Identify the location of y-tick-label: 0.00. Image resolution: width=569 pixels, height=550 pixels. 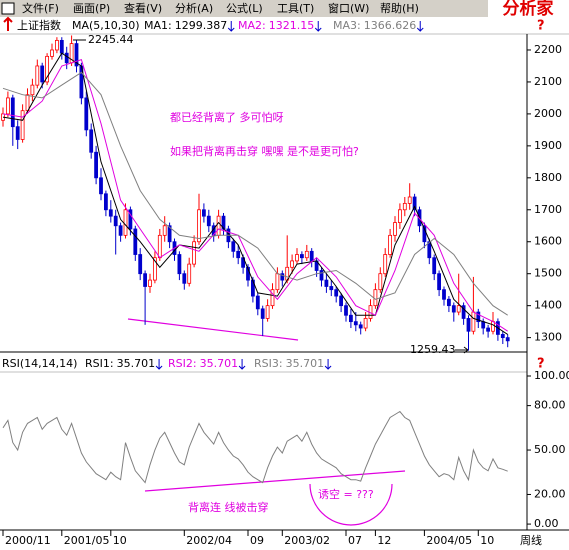
(546, 523).